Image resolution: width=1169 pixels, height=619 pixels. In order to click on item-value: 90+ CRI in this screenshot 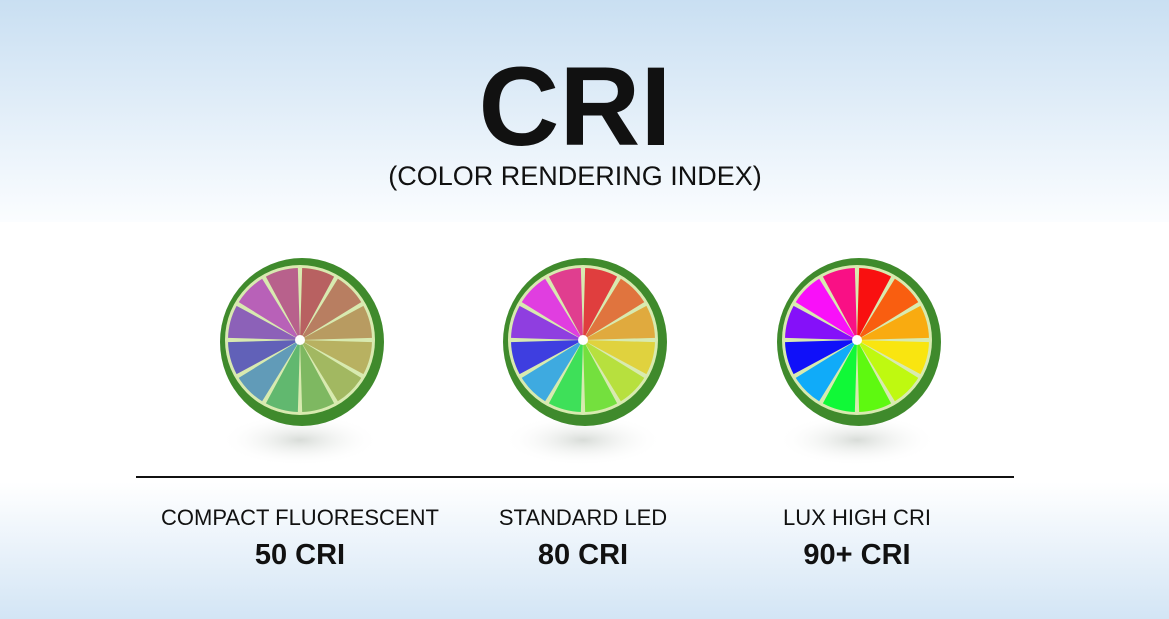, I will do `click(856, 555)`.